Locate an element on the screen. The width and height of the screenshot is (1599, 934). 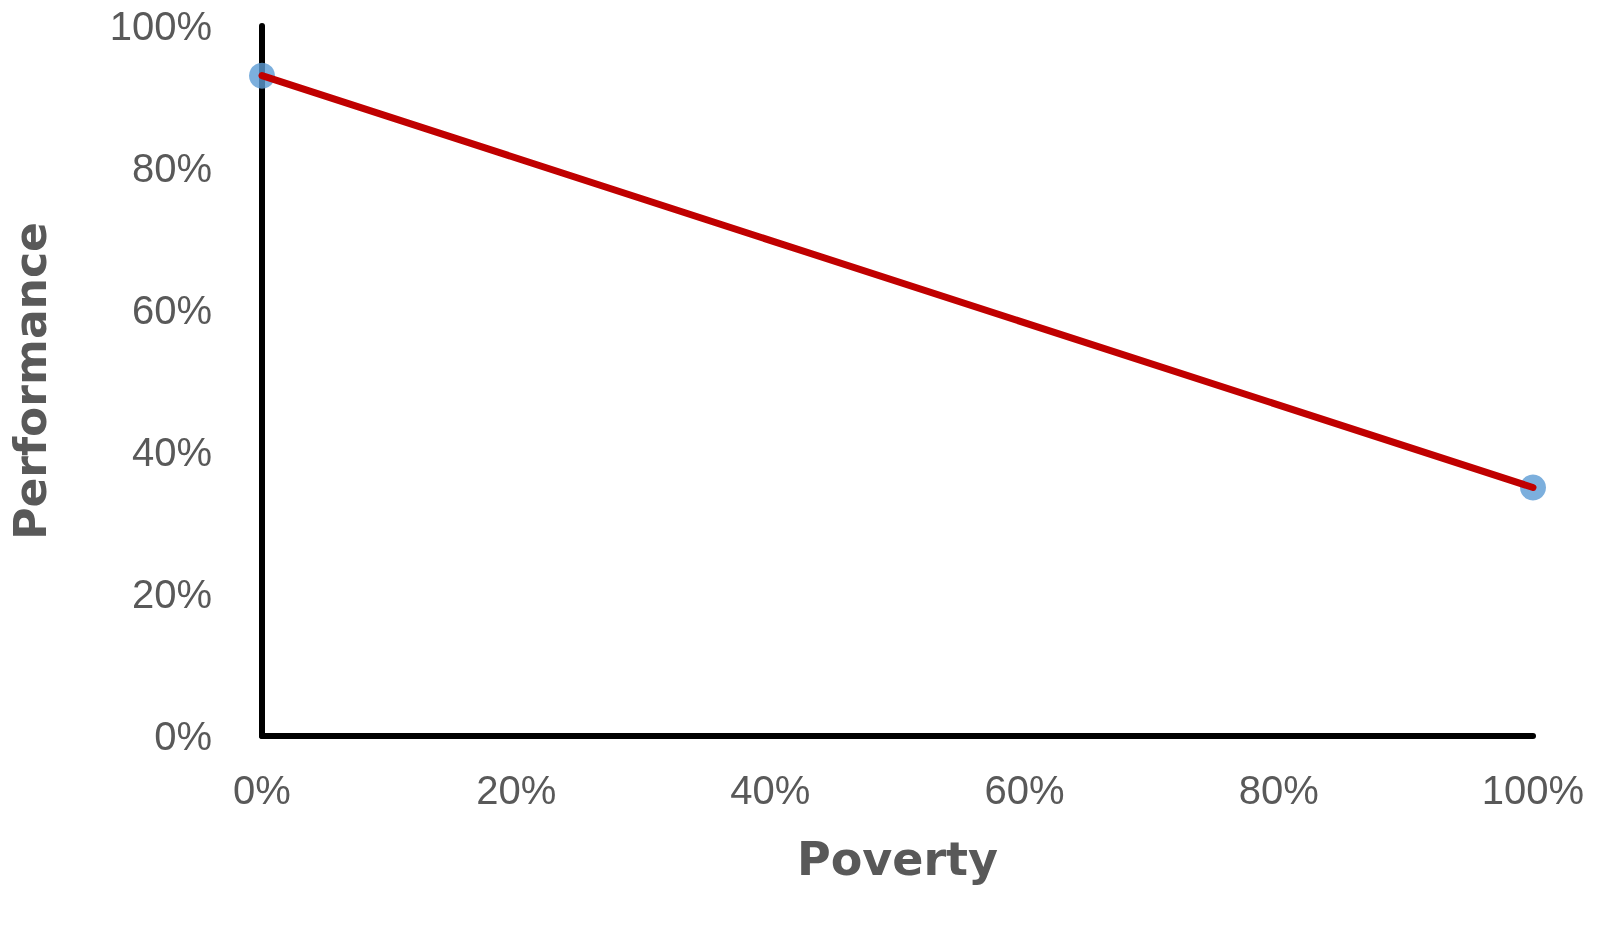
y-tick-label: 80% is located at coordinates (171, 168).